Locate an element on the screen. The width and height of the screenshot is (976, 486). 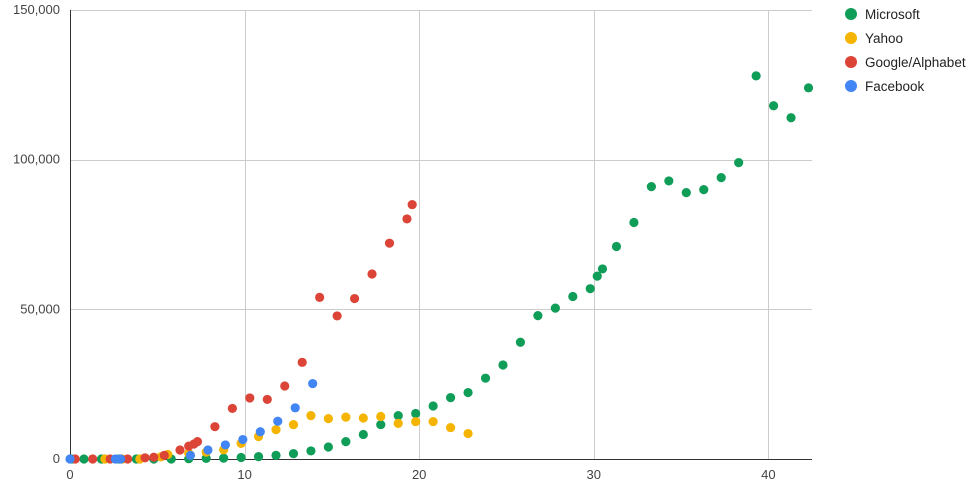
y-tick-label: 150,000 is located at coordinates (36, 9).